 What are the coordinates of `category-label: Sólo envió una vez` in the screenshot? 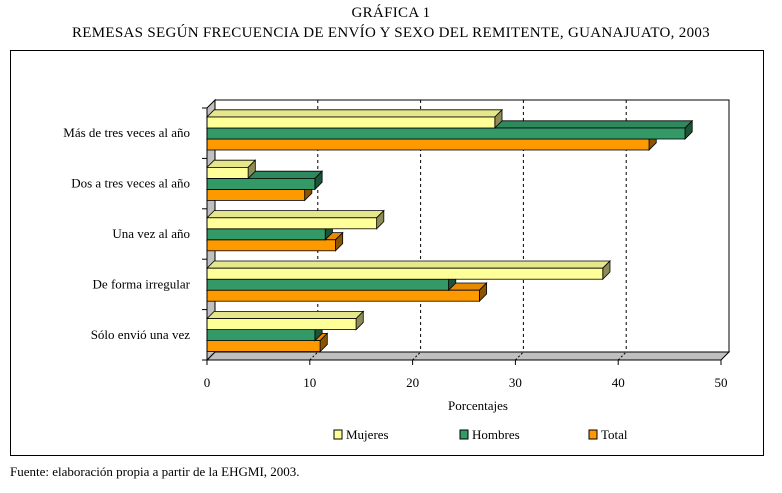 It's located at (141, 334).